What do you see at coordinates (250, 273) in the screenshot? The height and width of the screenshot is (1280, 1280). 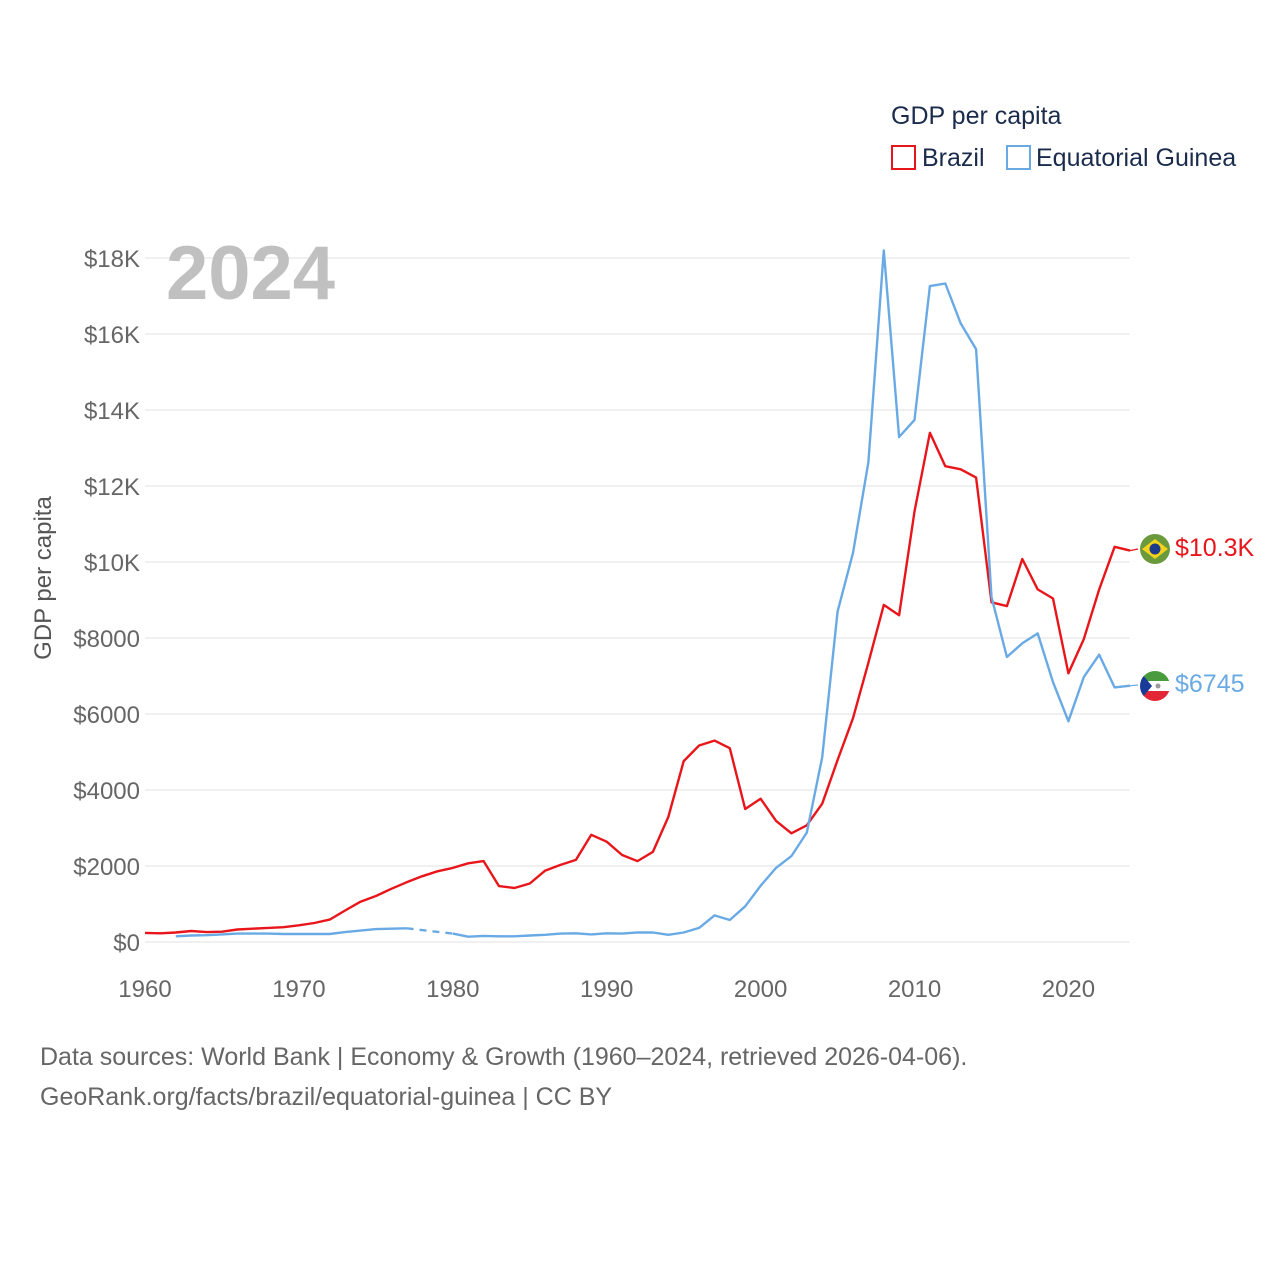 I see `year-overlay: 2024` at bounding box center [250, 273].